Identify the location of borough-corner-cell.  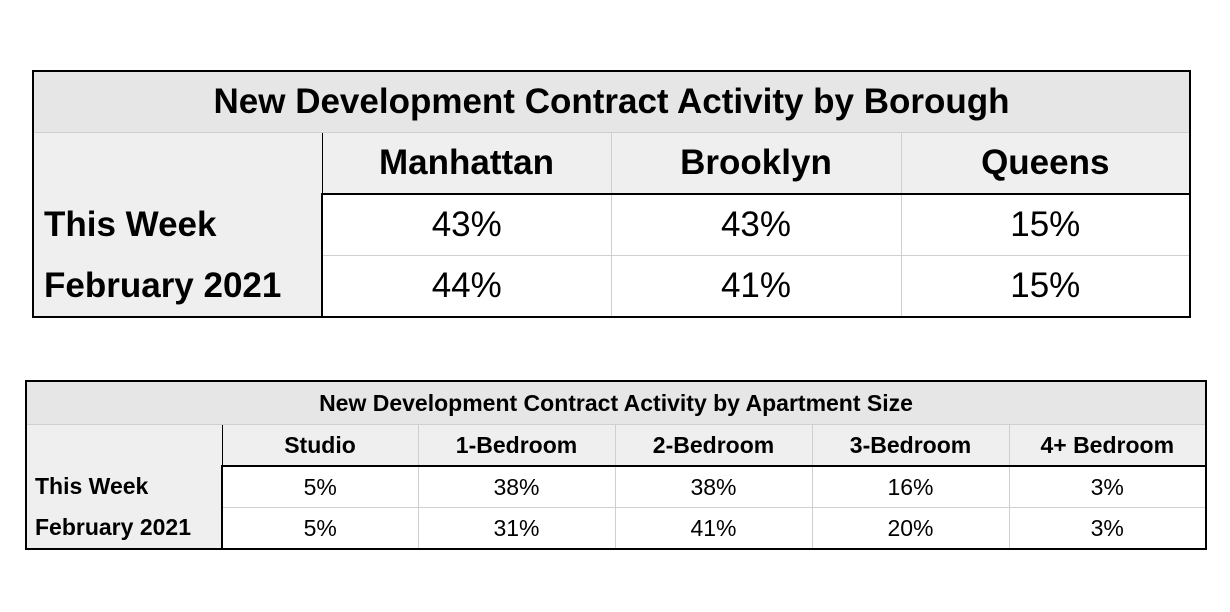
(178, 163).